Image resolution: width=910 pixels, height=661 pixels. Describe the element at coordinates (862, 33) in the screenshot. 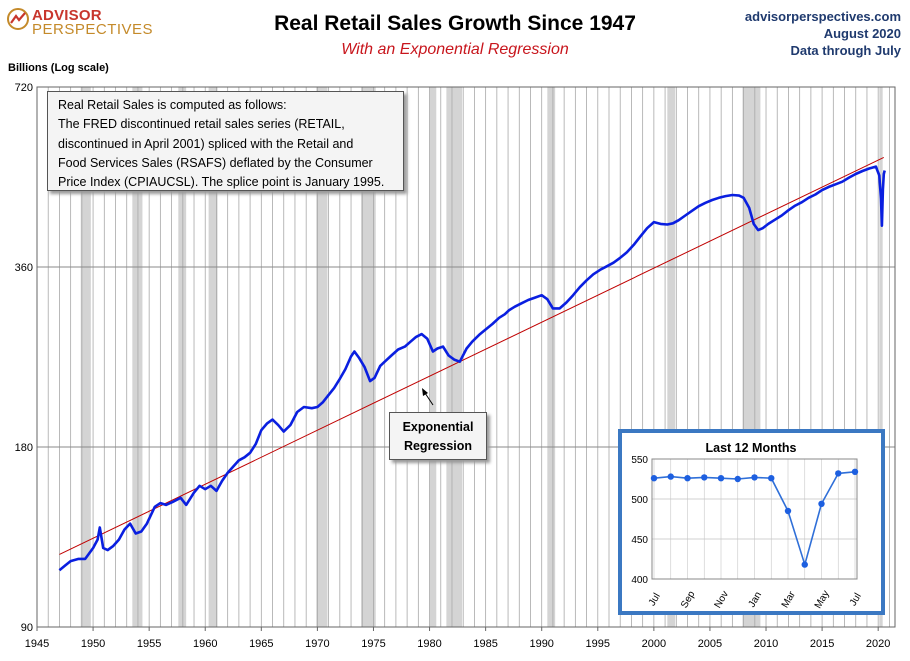

I see `publish-date: August 2020` at that location.